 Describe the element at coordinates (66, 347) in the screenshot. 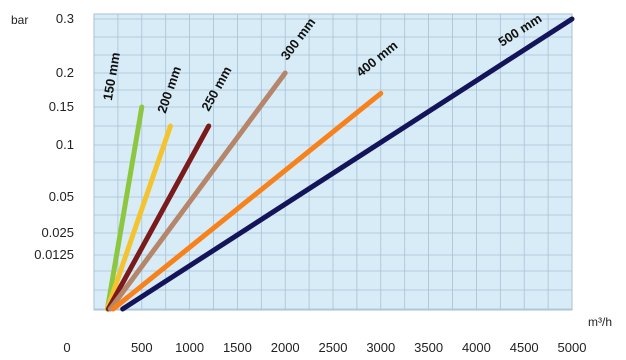

I see `x-tick-label: 0` at that location.